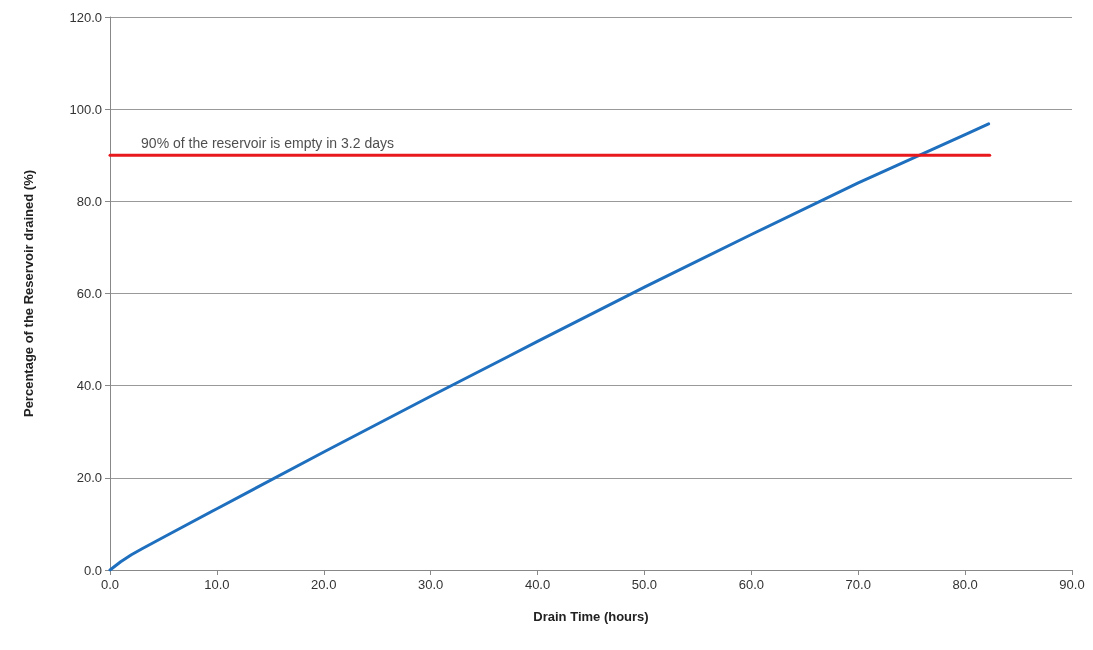 This screenshot has height=650, width=1093. I want to click on y-tick-label: 20.0, so click(89, 478).